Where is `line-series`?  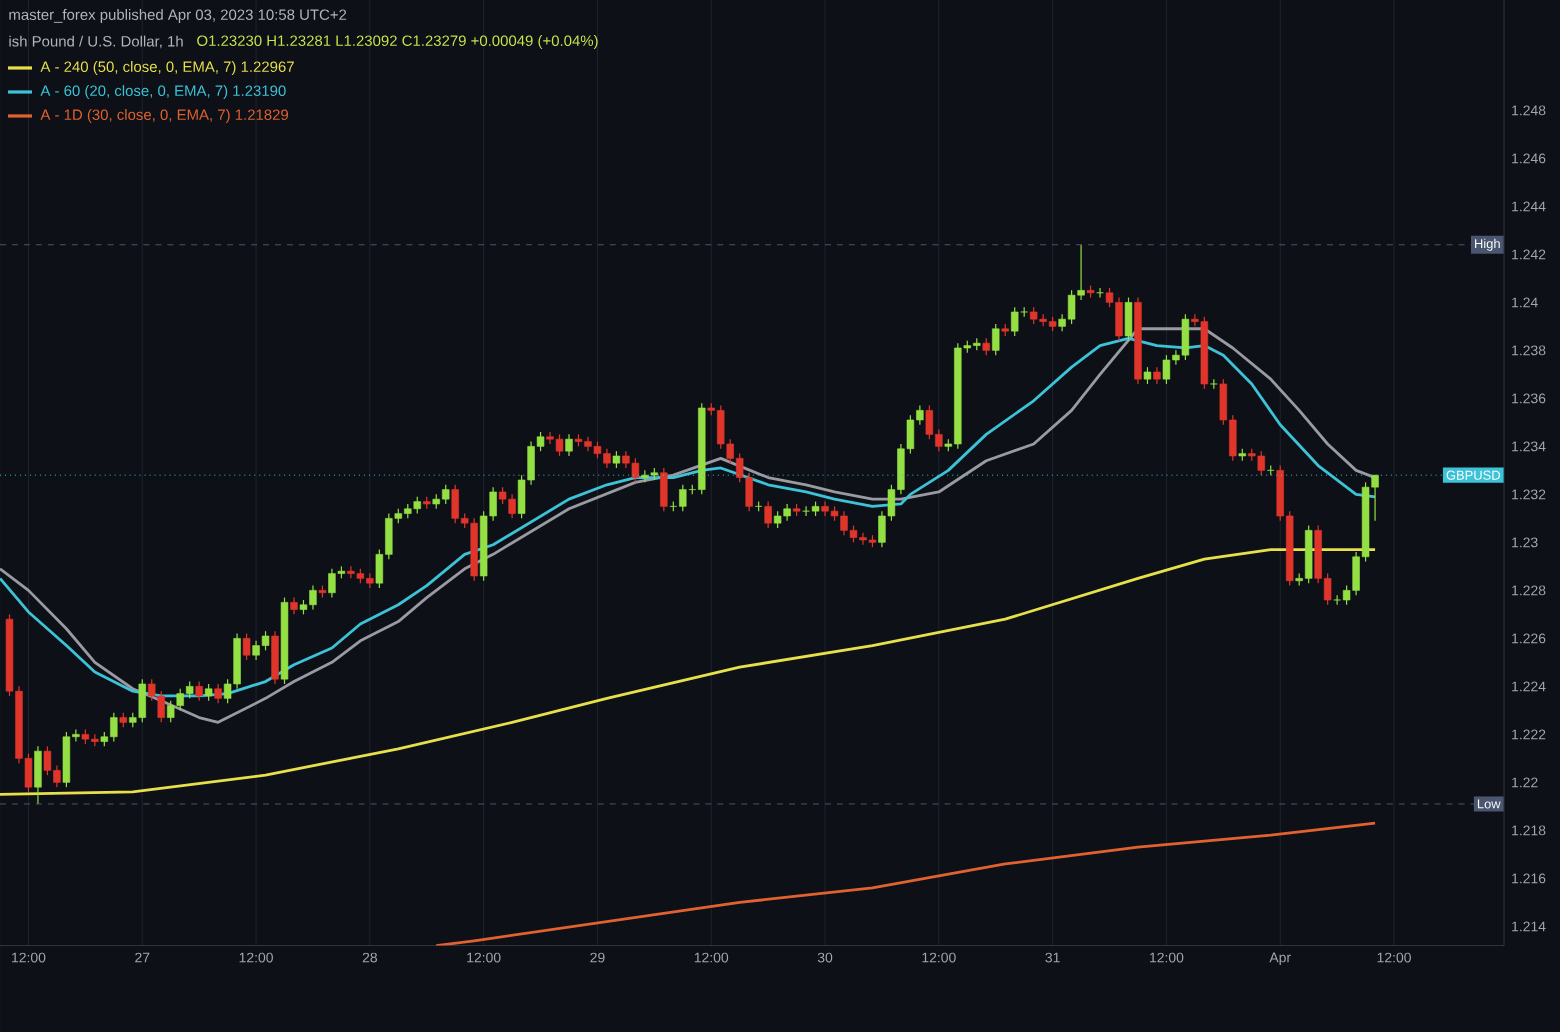 line-series is located at coordinates (905, 883).